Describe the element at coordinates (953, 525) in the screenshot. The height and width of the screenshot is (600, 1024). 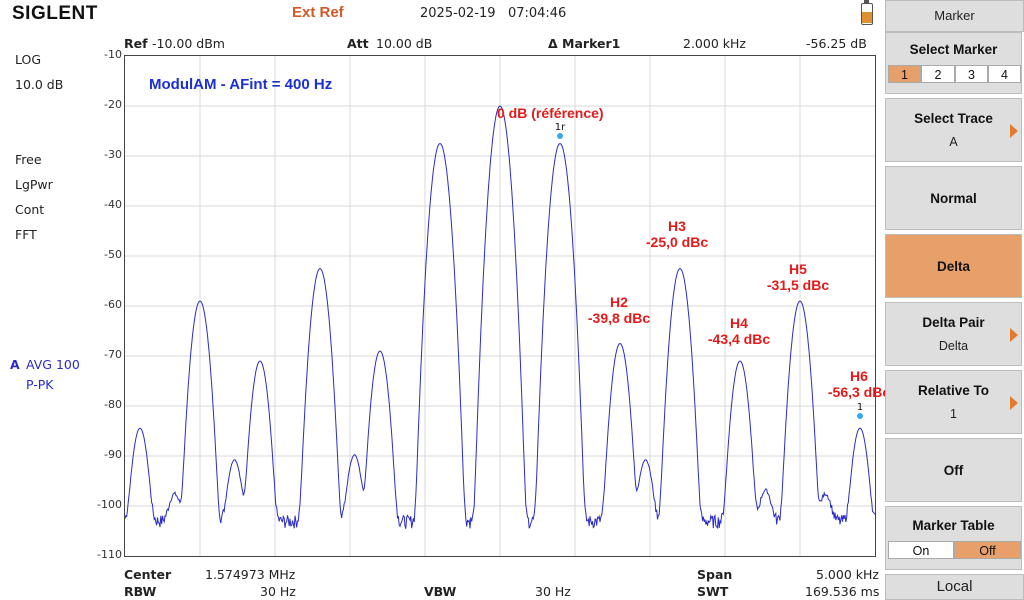
I see `marker-table-label: Marker Table` at that location.